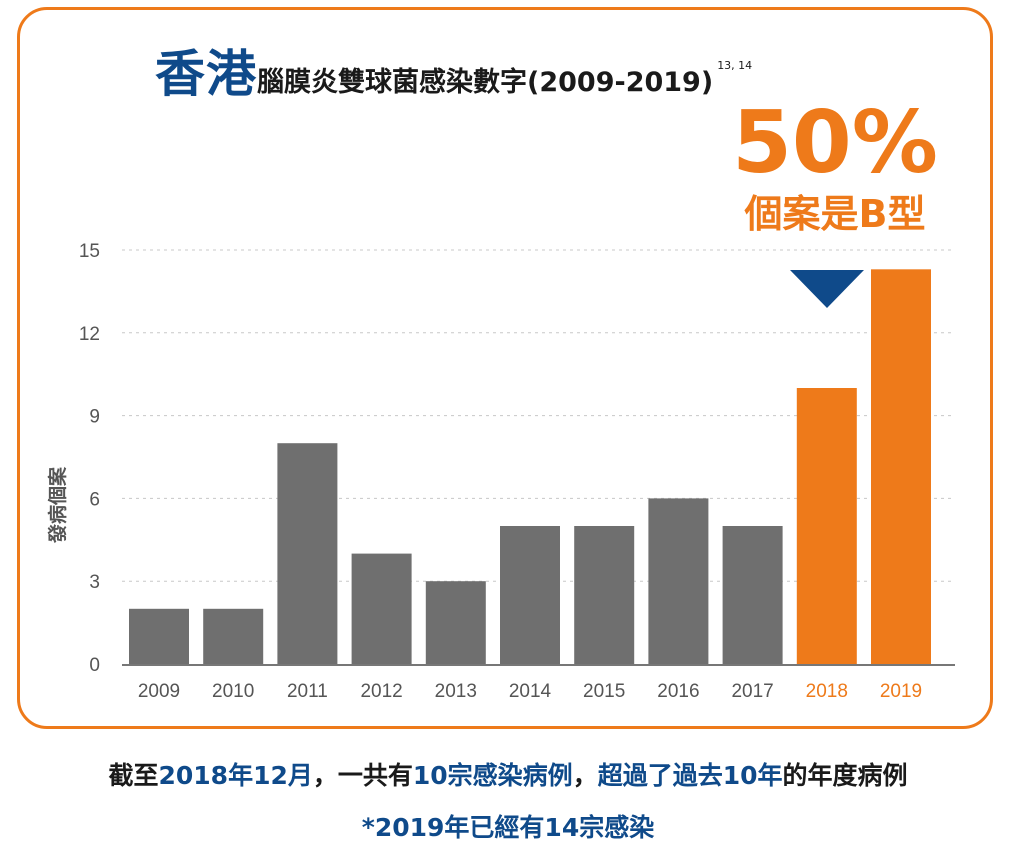 This screenshot has height=852, width=1016. I want to click on title-main: 香港, so click(206, 74).